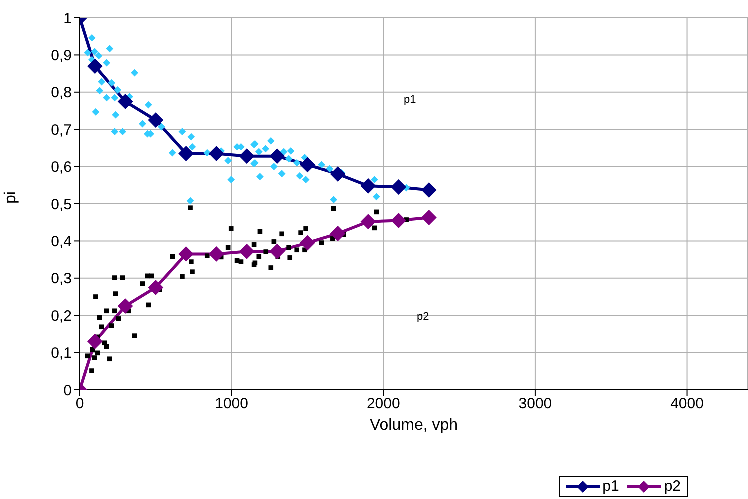 The width and height of the screenshot is (748, 499). I want to click on x-axis-title: Volume, vph, so click(414, 425).